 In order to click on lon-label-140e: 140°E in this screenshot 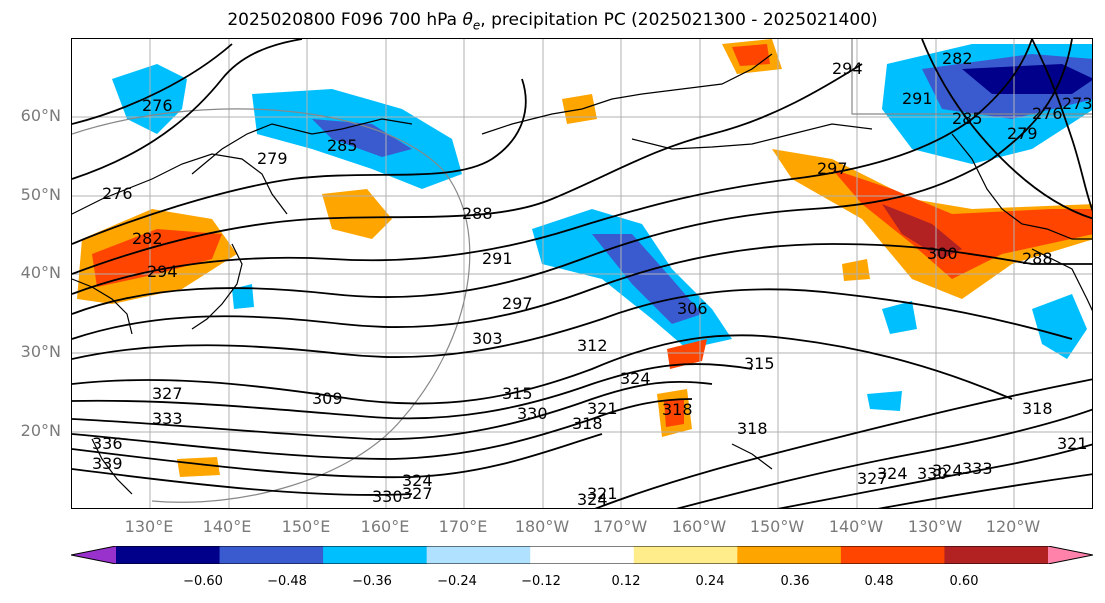, I will do `click(227, 526)`.